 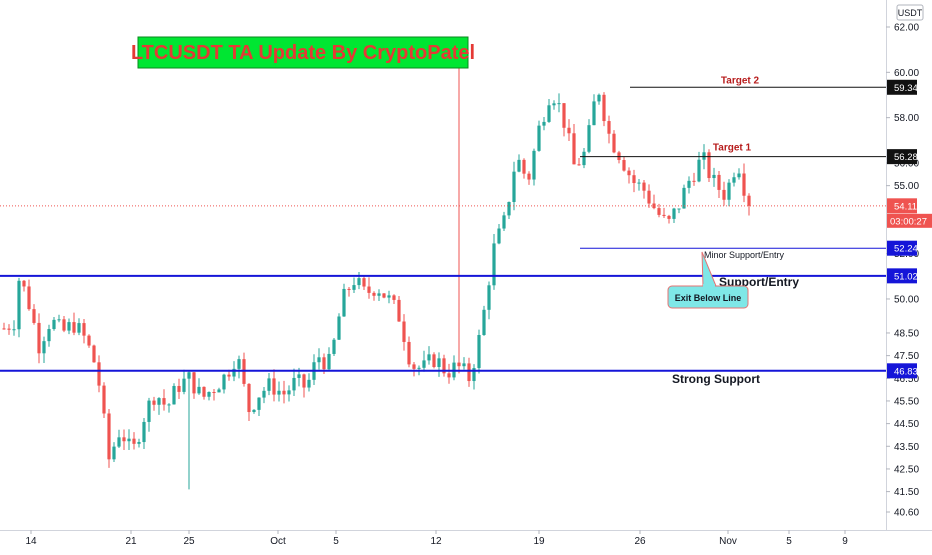 I want to click on price-tick-label: 55.00, so click(x=906, y=186).